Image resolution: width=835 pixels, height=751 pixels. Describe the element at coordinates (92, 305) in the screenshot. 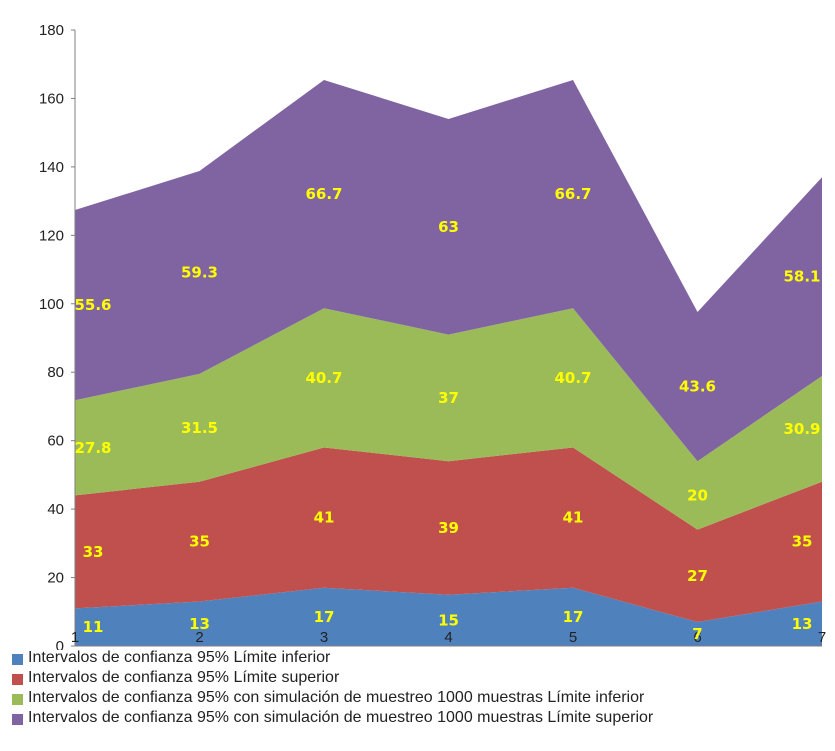

I see `data-label: 55.6` at that location.